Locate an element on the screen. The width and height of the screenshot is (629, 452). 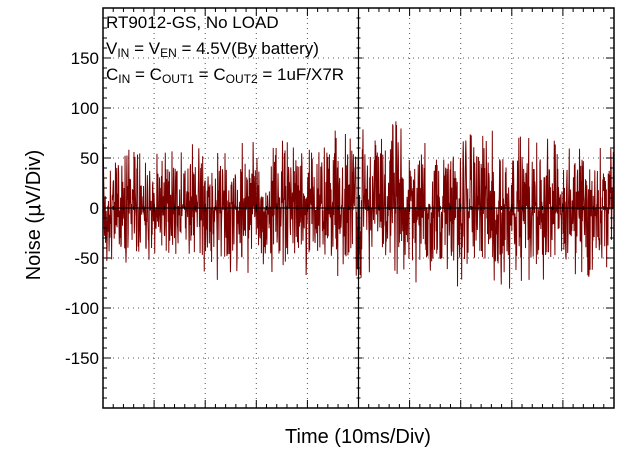
y-axis-label-prefix: Noise ( is located at coordinates (34, 249).